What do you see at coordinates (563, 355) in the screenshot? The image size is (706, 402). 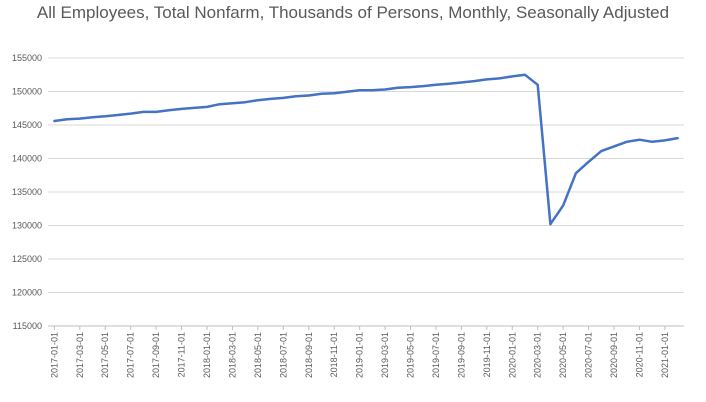 I see `x-tick-label: 2020-05-01` at bounding box center [563, 355].